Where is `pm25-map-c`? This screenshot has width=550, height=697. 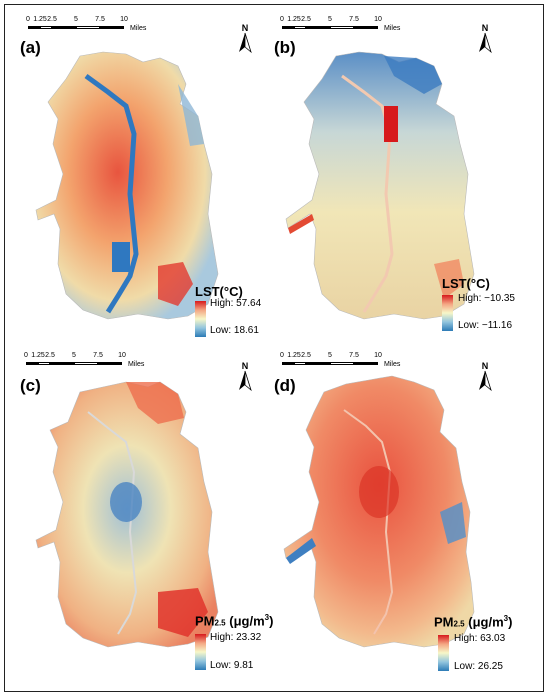
pm25-map-c is located at coordinates (127, 514).